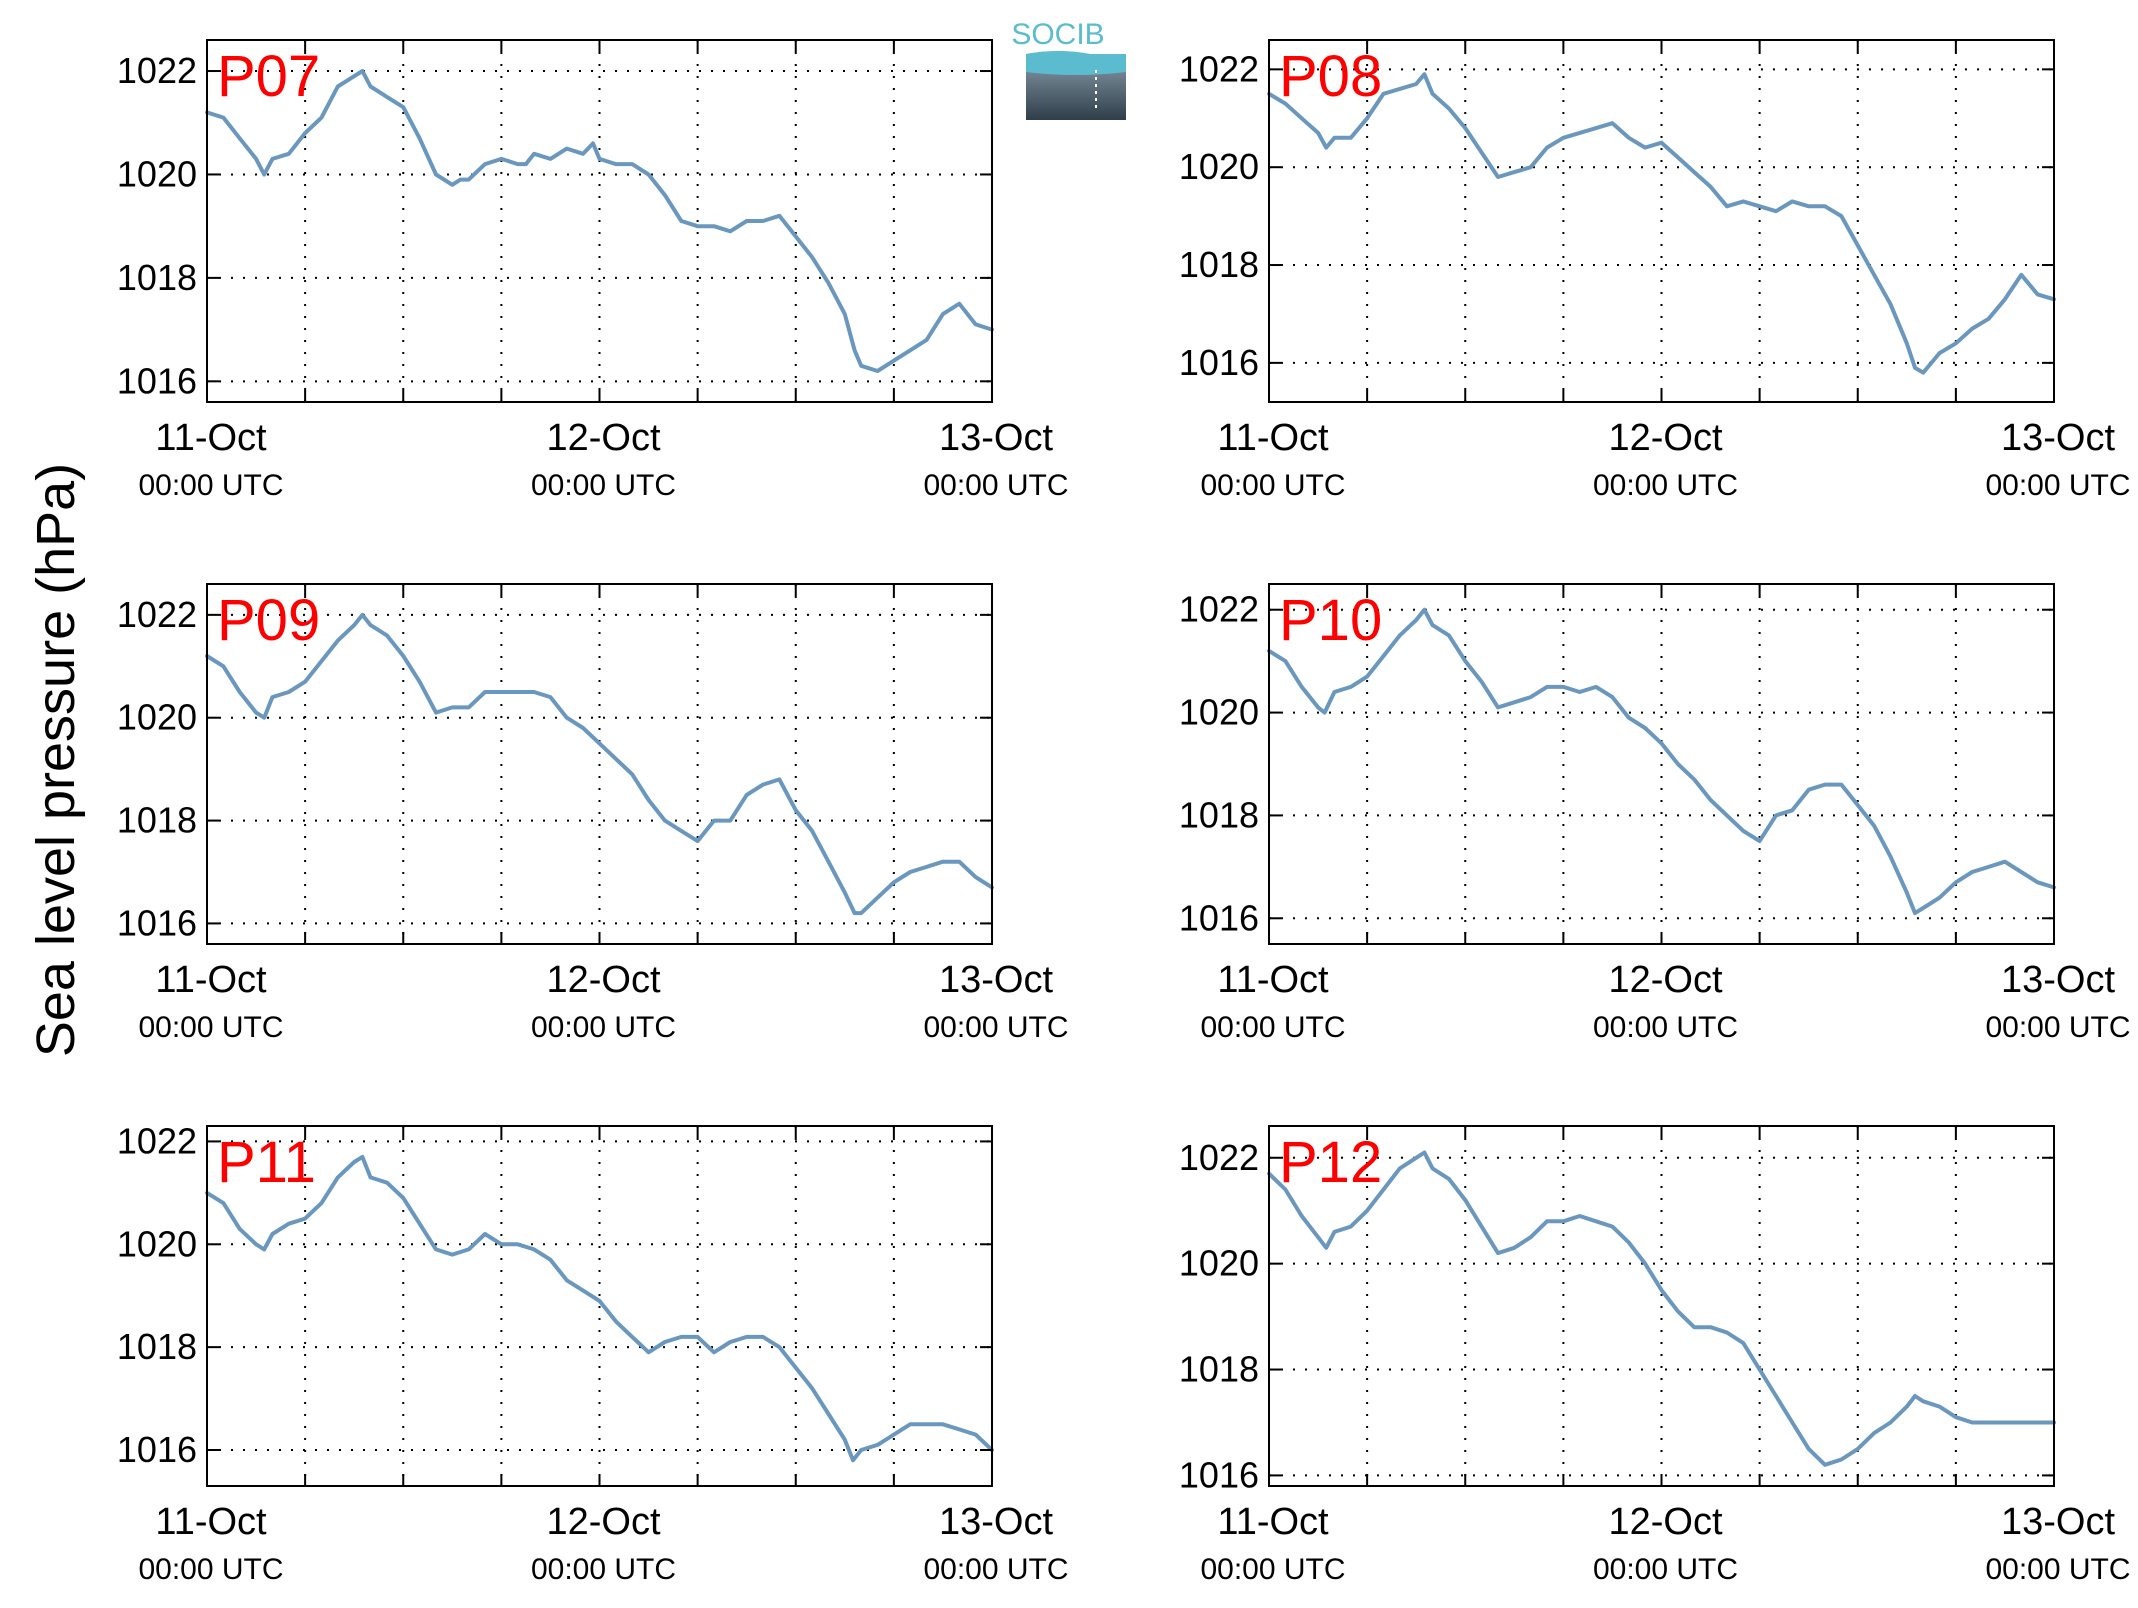 This screenshot has width=2138, height=1608. I want to click on panel-label: P10, so click(1330, 620).